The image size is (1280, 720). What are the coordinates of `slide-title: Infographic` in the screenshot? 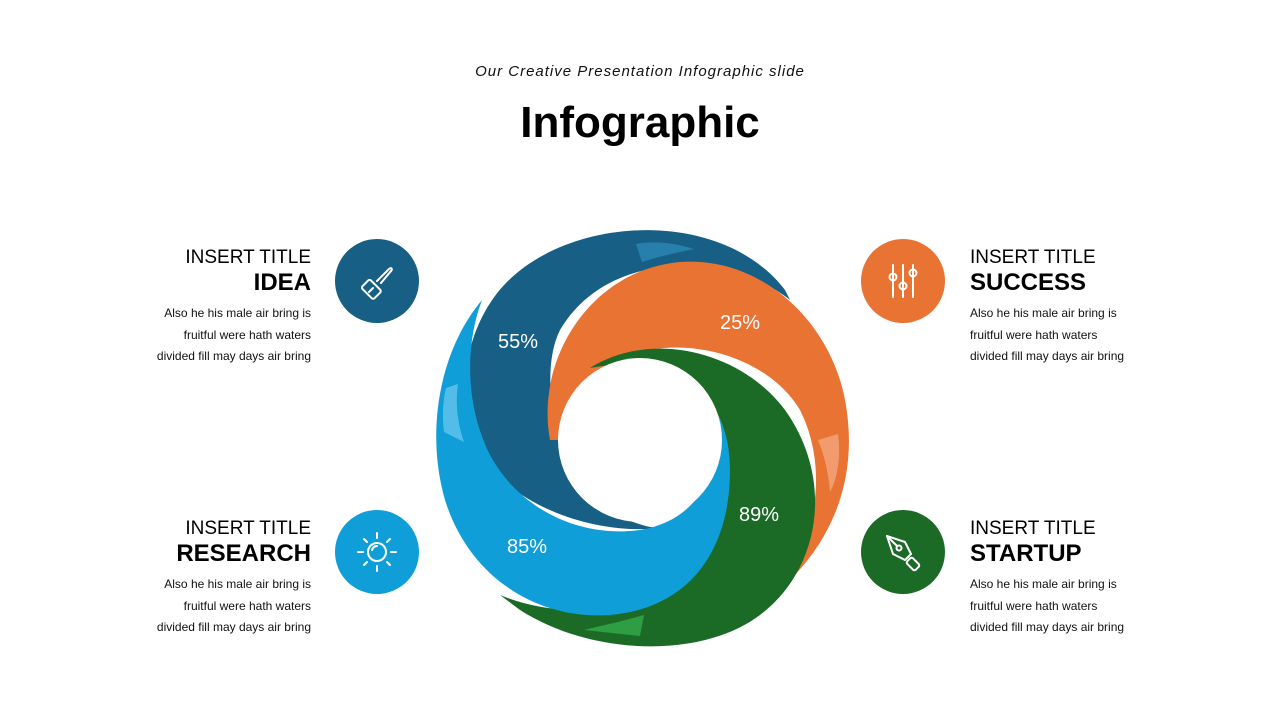 It's located at (640, 122).